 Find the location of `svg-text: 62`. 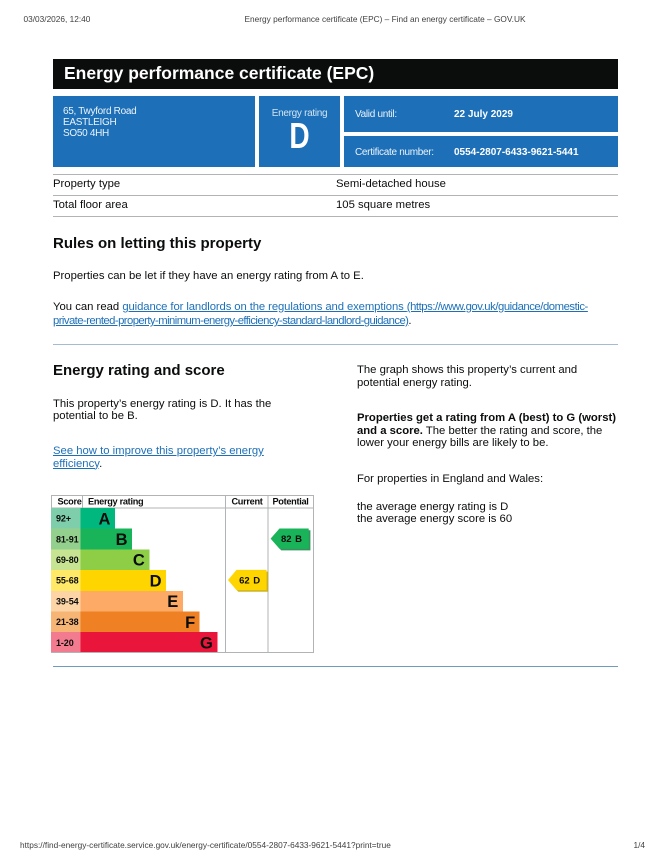

svg-text: 62 is located at coordinates (244, 580).